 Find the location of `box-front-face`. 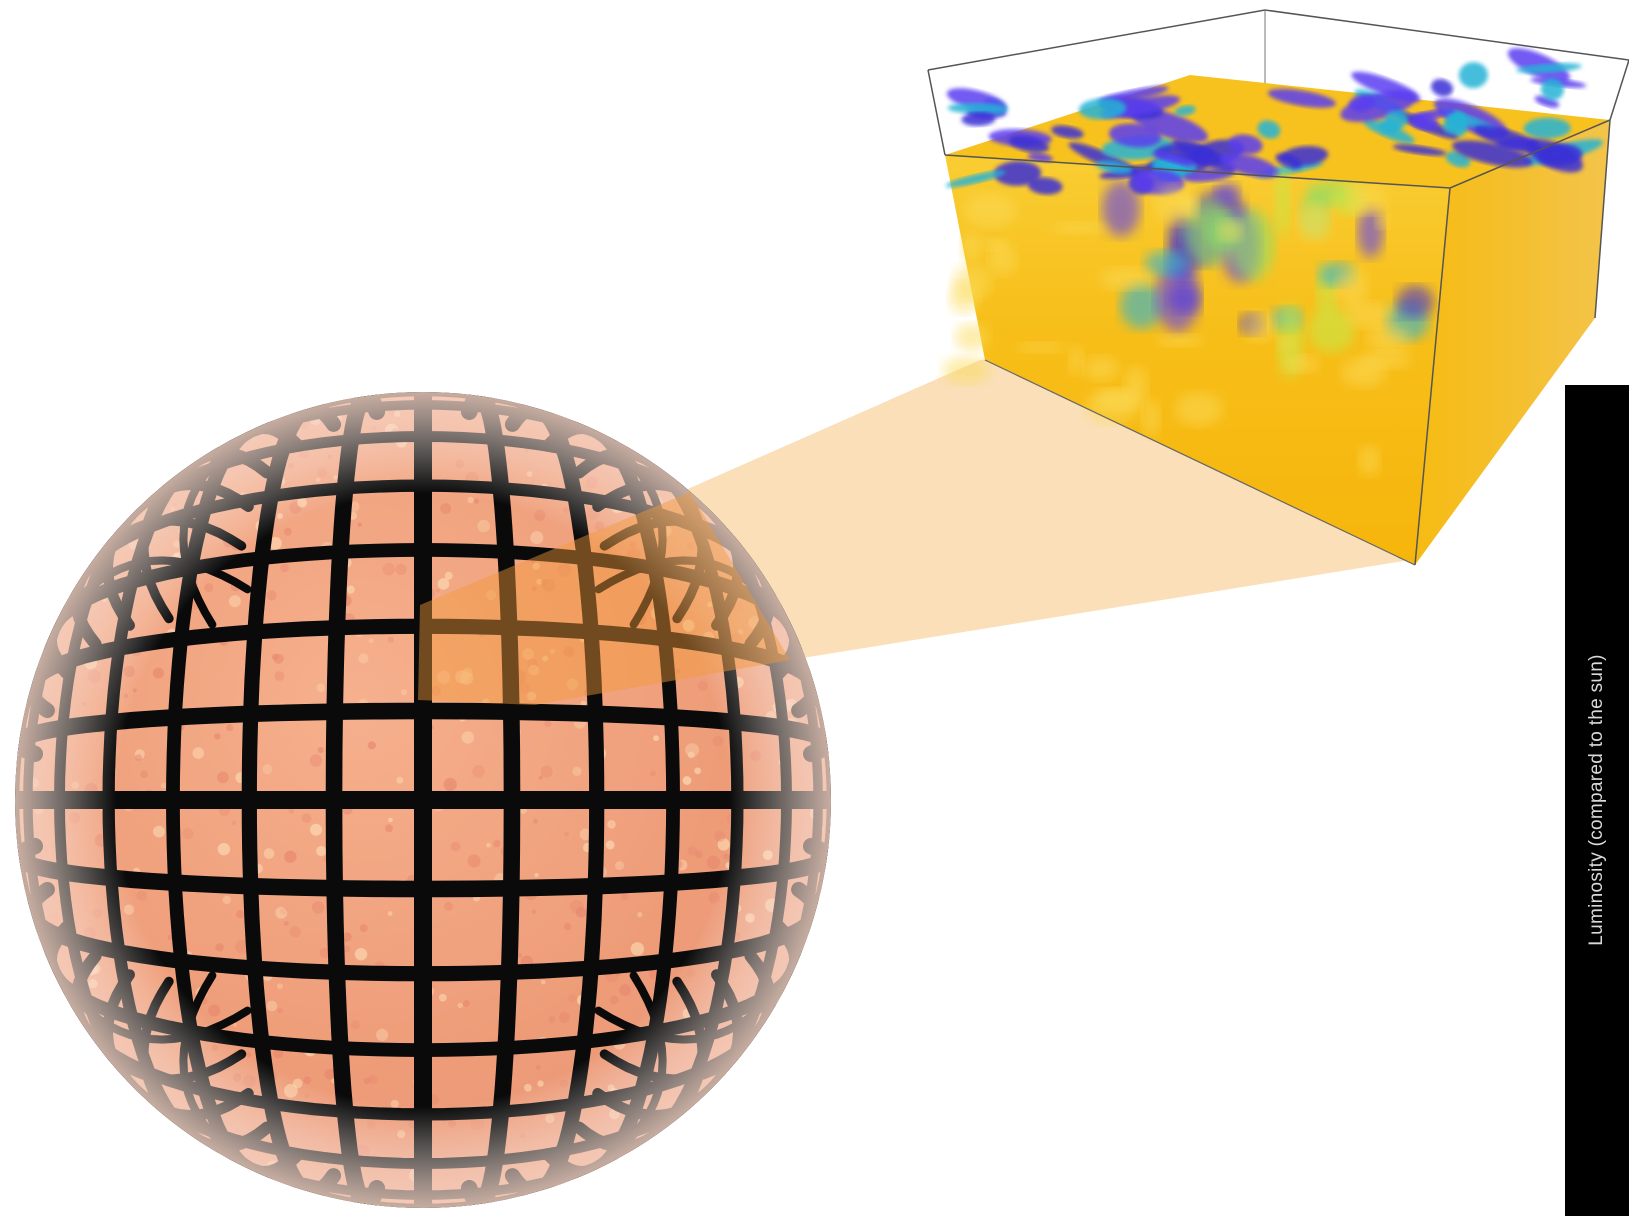

box-front-face is located at coordinates (1197, 360).